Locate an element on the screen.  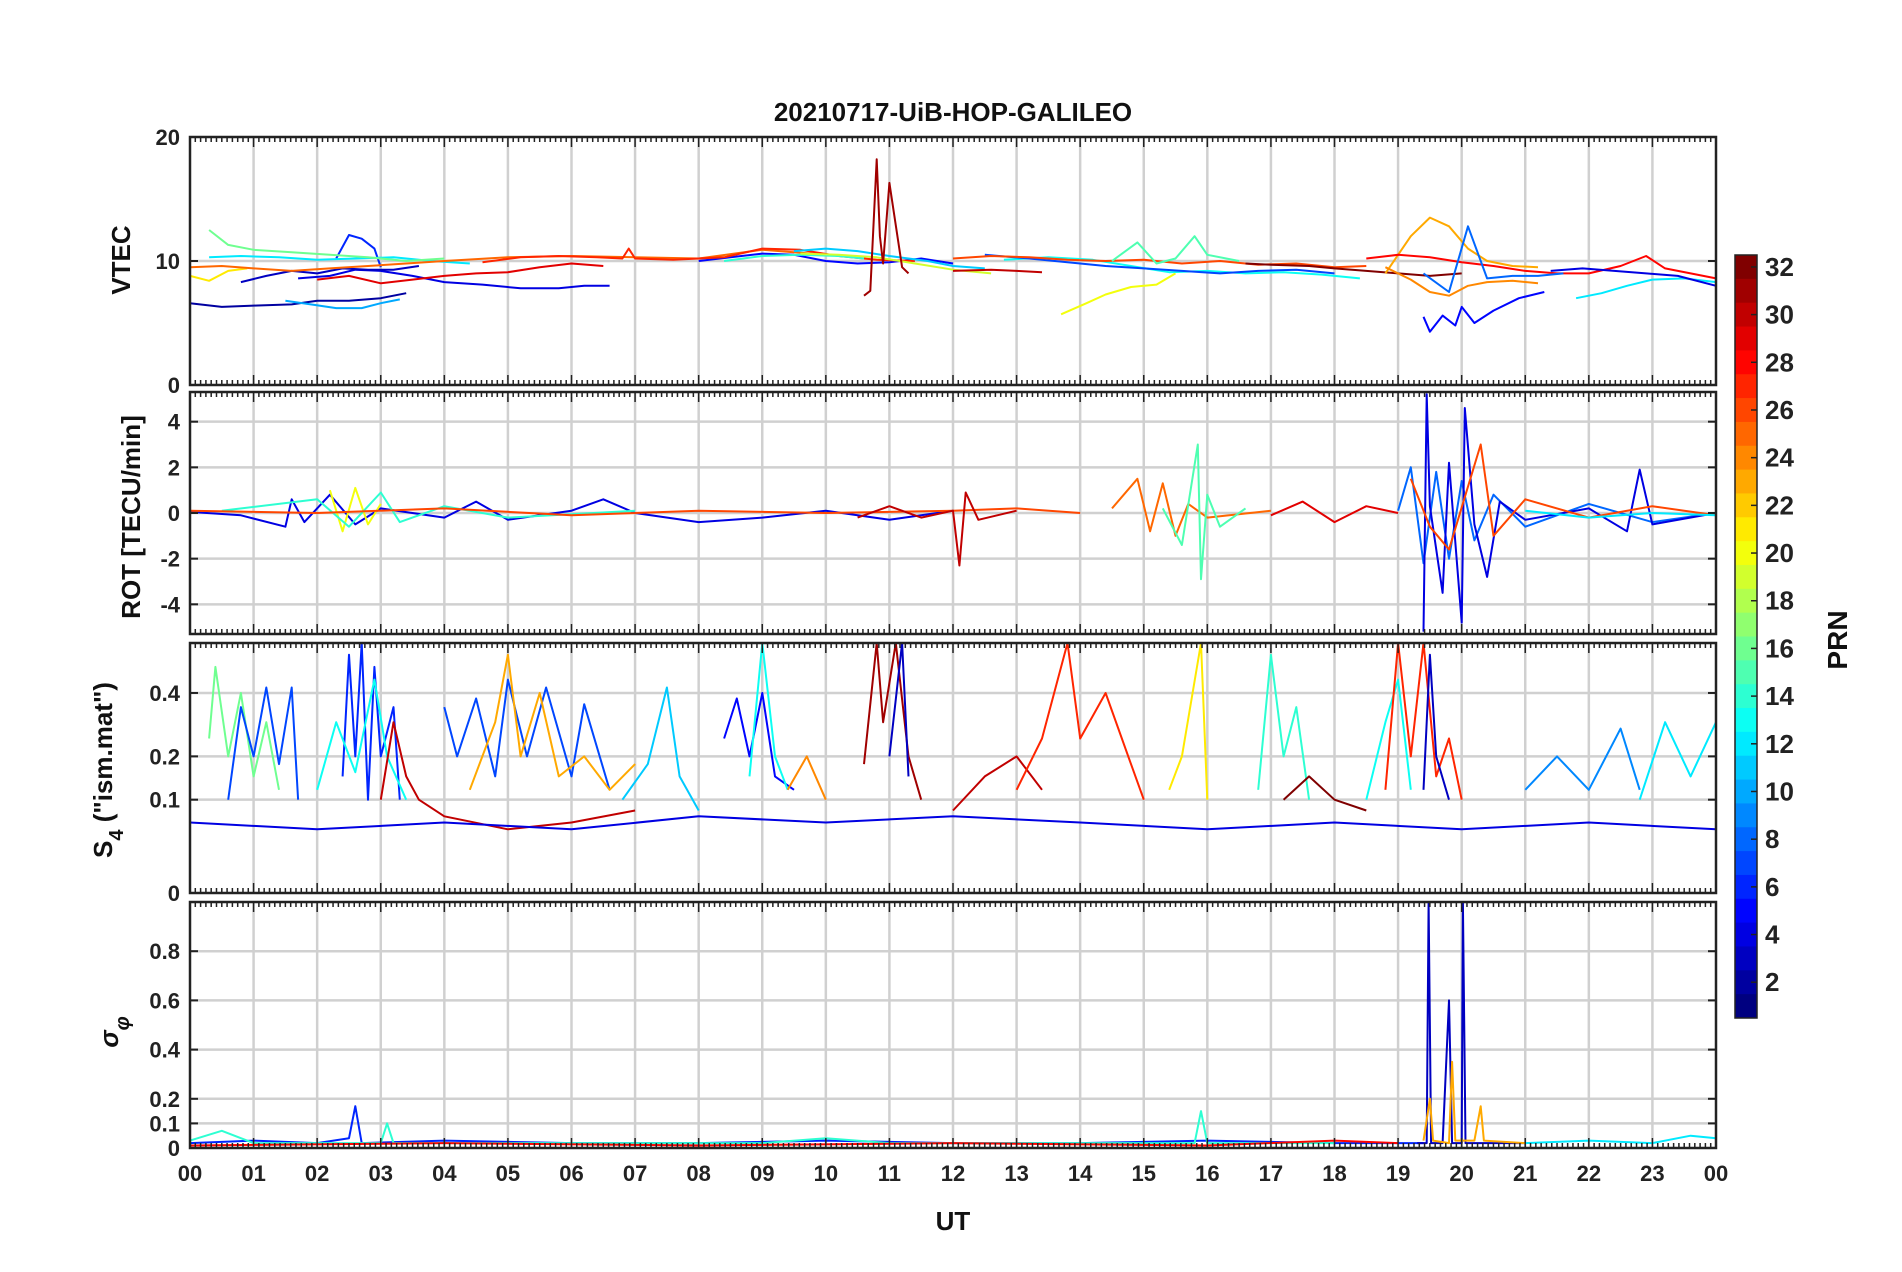
y-tick-label: 2 is located at coordinates (174, 467).